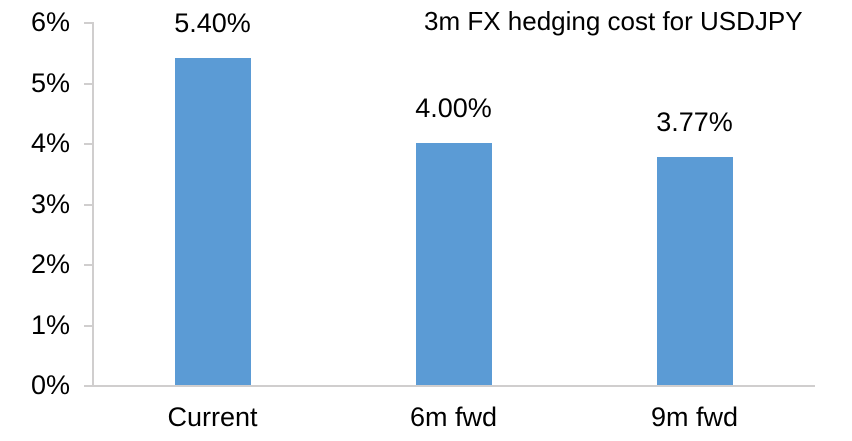 This screenshot has width=852, height=441. I want to click on x-axis-line, so click(453, 386).